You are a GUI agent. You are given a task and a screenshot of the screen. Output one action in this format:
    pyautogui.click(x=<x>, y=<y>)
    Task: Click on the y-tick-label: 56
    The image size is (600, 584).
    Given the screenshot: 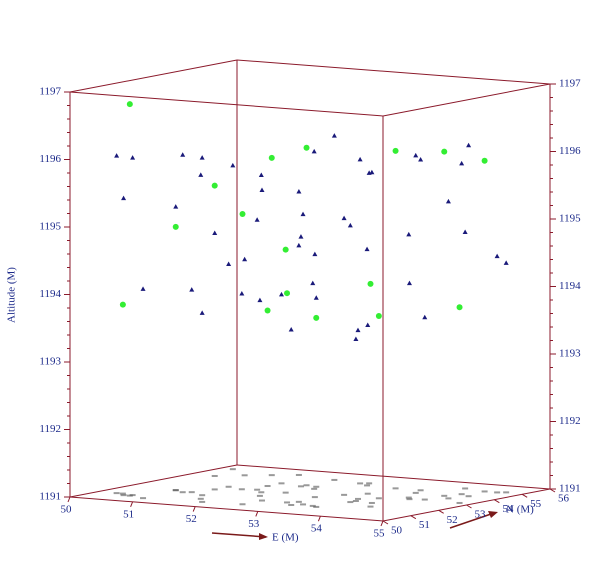 What is the action you would take?
    pyautogui.click(x=564, y=499)
    